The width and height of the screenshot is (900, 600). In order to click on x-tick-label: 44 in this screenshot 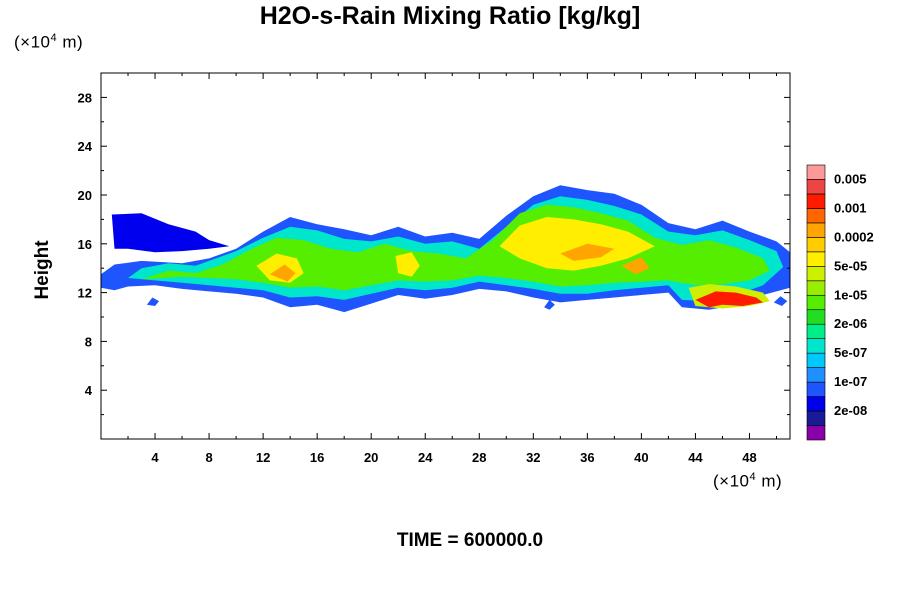, I will do `click(695, 457)`.